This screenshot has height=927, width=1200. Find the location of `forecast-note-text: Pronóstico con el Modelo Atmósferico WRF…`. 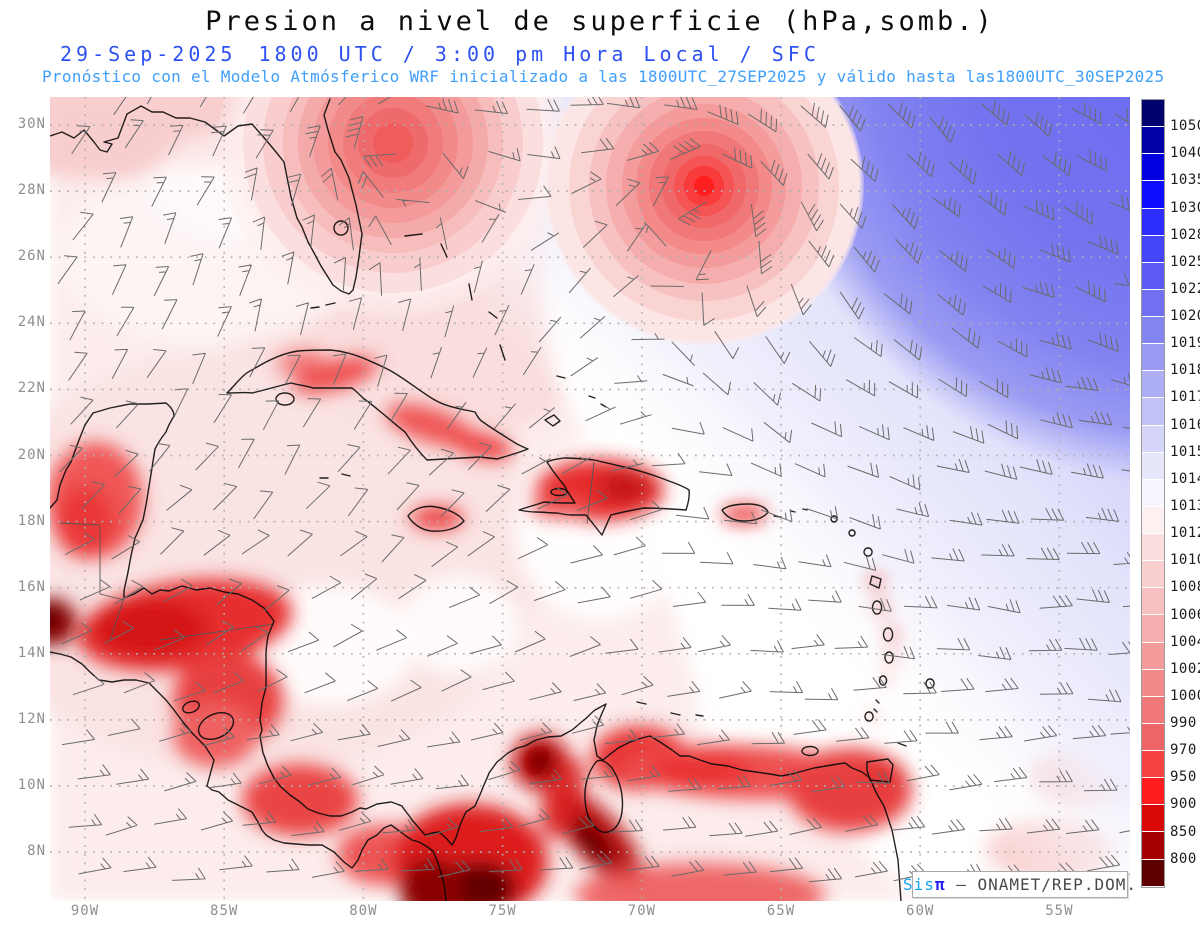

forecast-note-text: Pronóstico con el Modelo Atmósferico WRF… is located at coordinates (519, 76).